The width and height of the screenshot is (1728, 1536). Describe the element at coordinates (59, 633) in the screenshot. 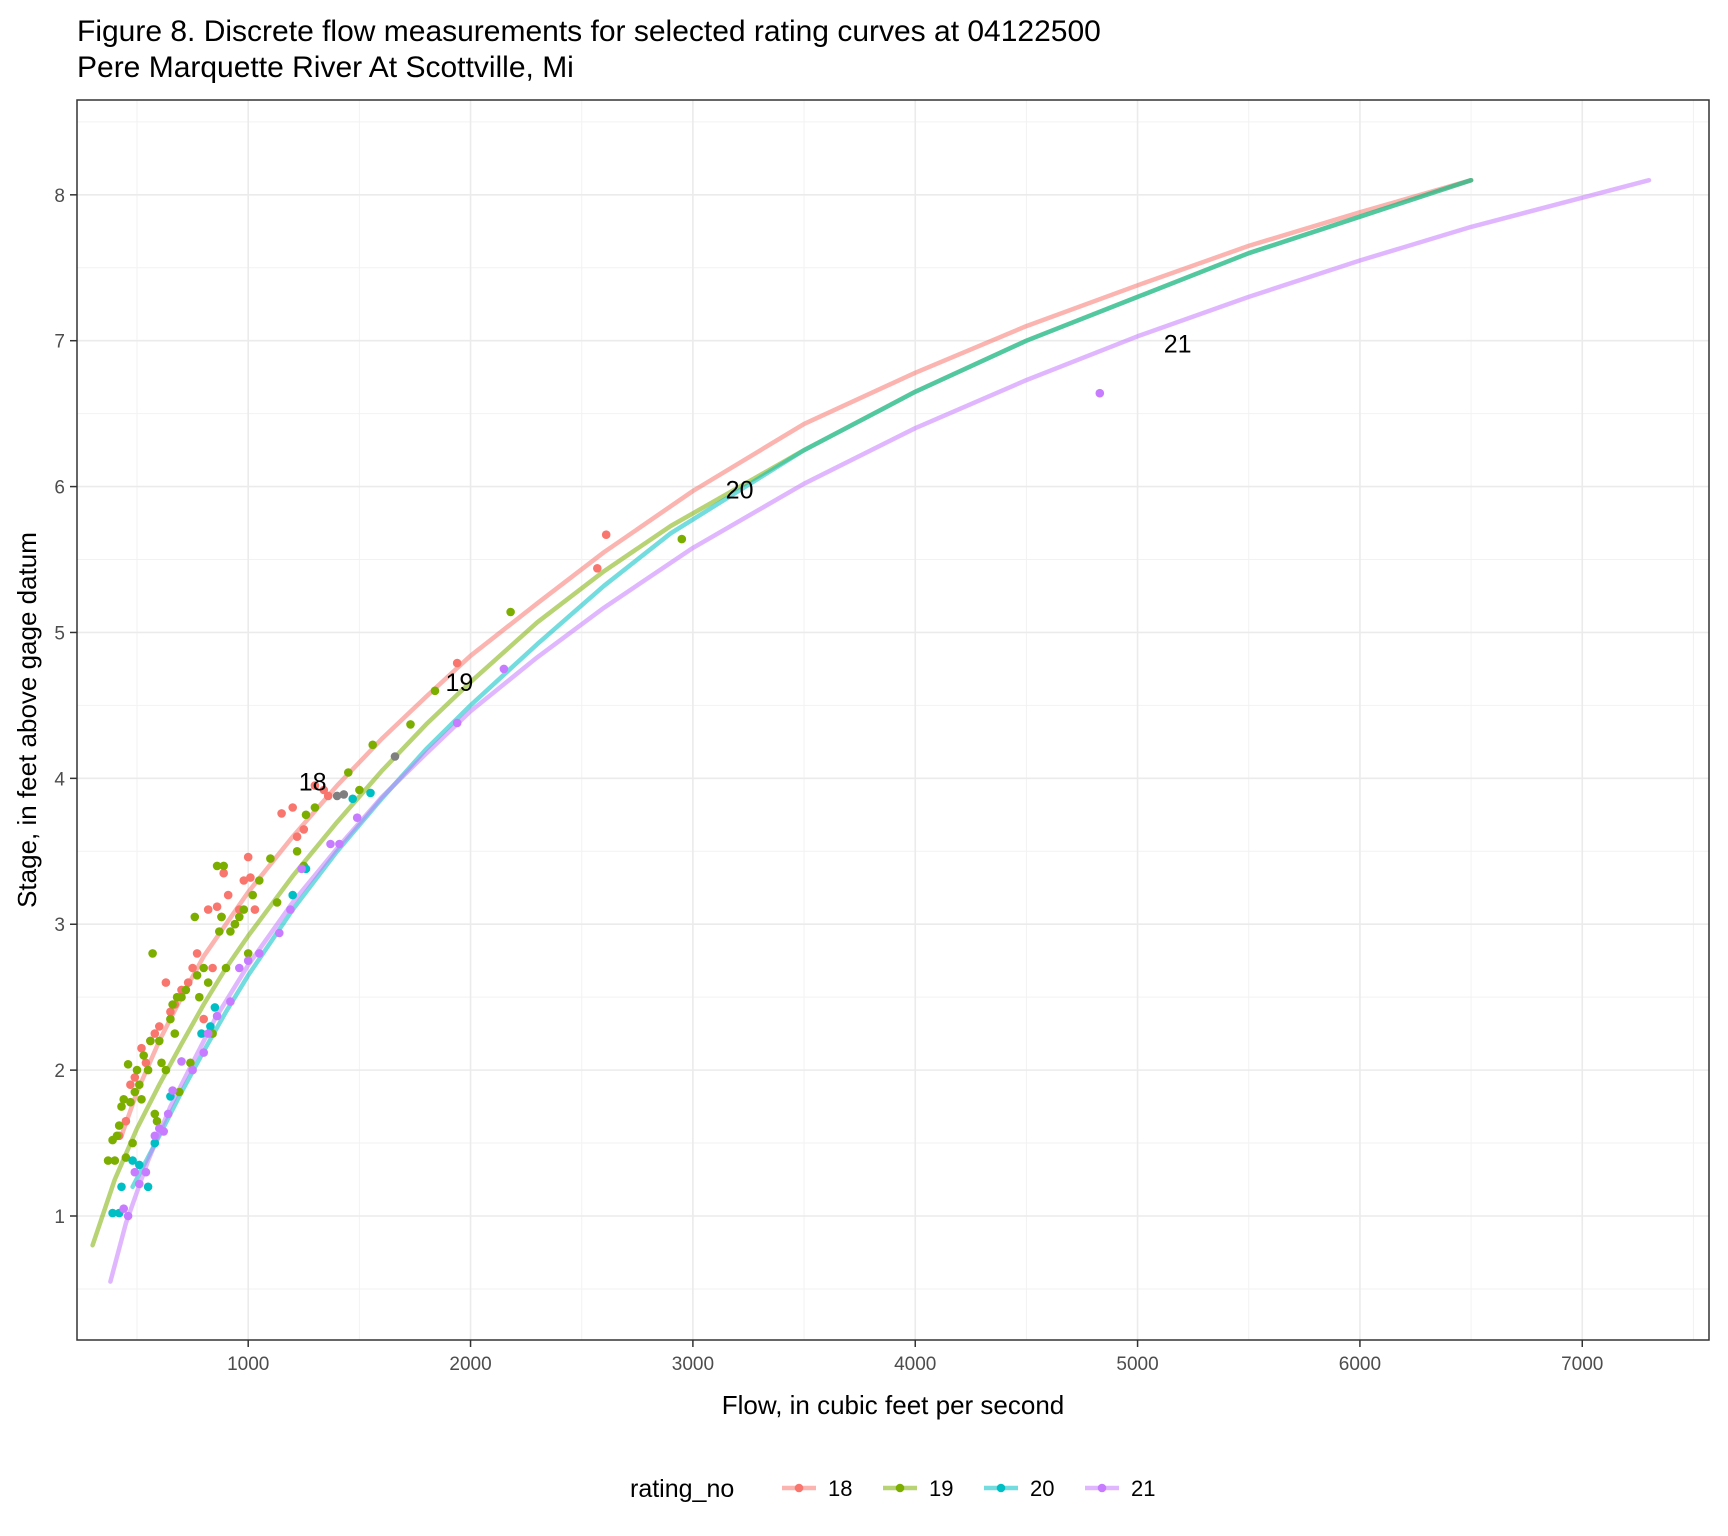

I see `y-tick-label: 5` at that location.